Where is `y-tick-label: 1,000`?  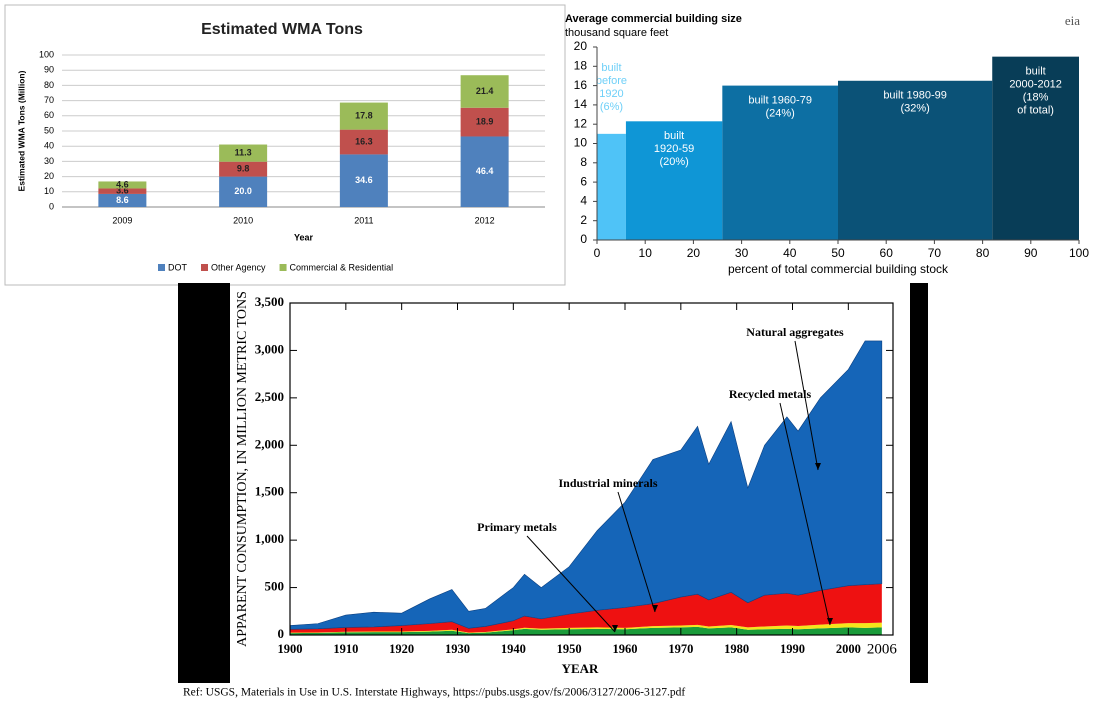 y-tick-label: 1,000 is located at coordinates (269, 538).